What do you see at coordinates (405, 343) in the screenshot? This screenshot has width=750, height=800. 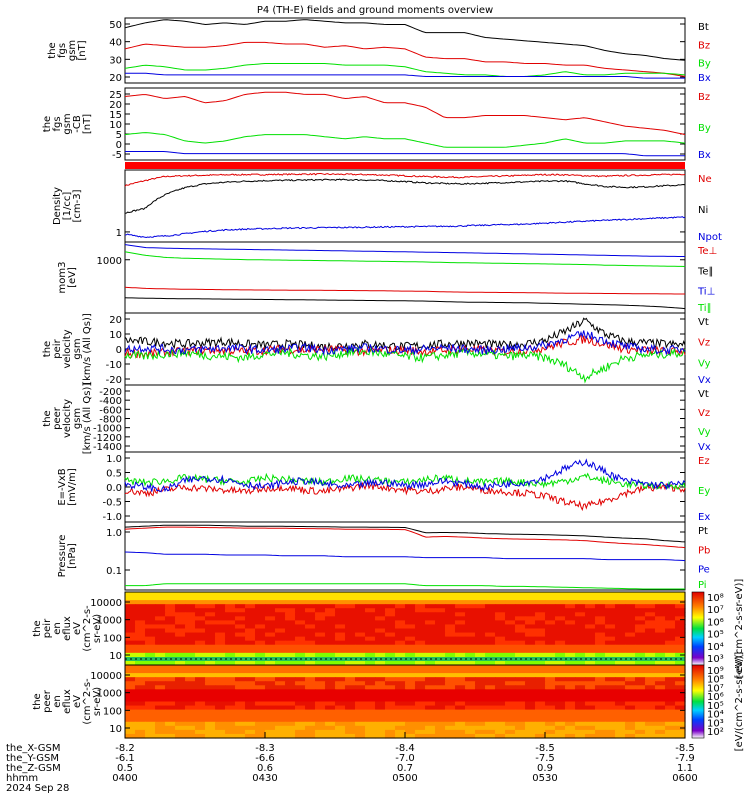 I see `series-line-vx` at bounding box center [405, 343].